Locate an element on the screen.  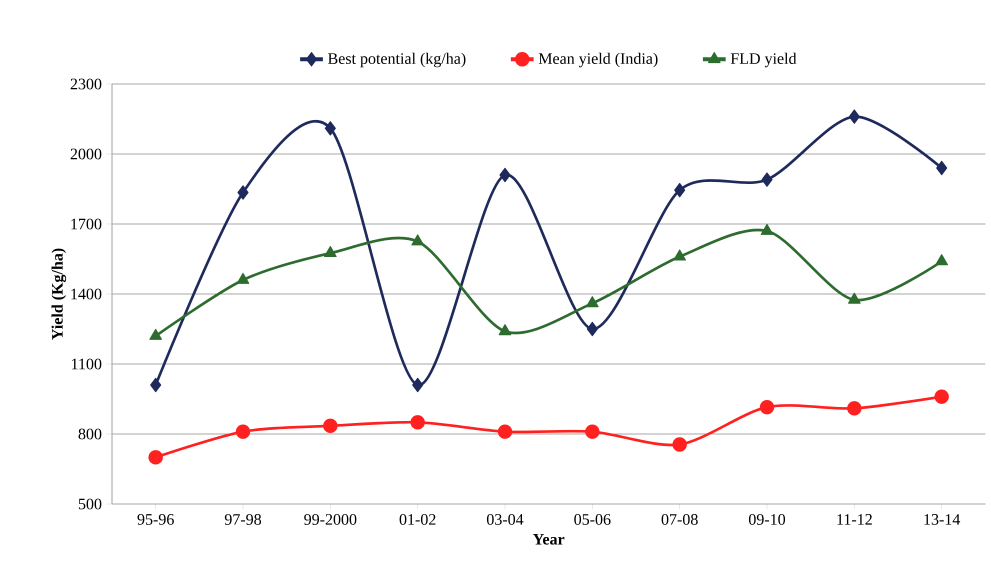
y-tick-label: 1400 is located at coordinates (86, 294).